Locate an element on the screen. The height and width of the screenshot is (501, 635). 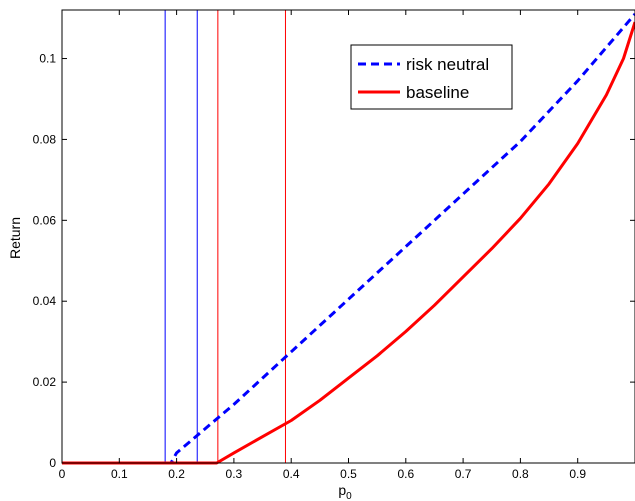
x-axis-label: p0 is located at coordinates (345, 491).